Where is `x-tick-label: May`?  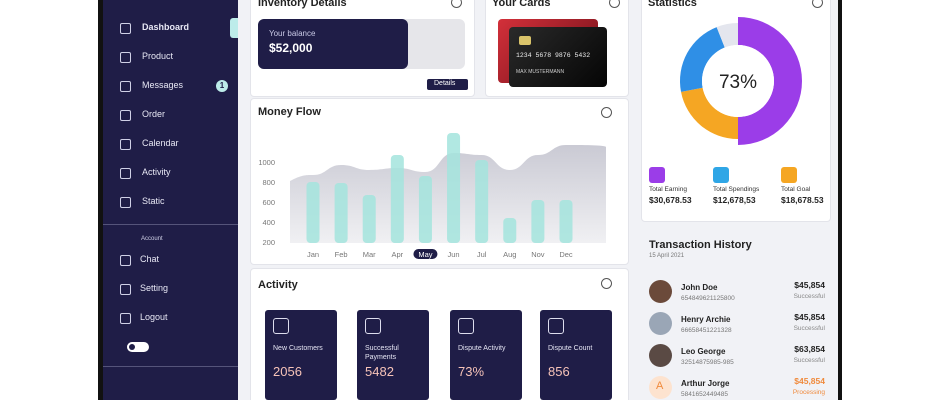
x-tick-label: May is located at coordinates (425, 254).